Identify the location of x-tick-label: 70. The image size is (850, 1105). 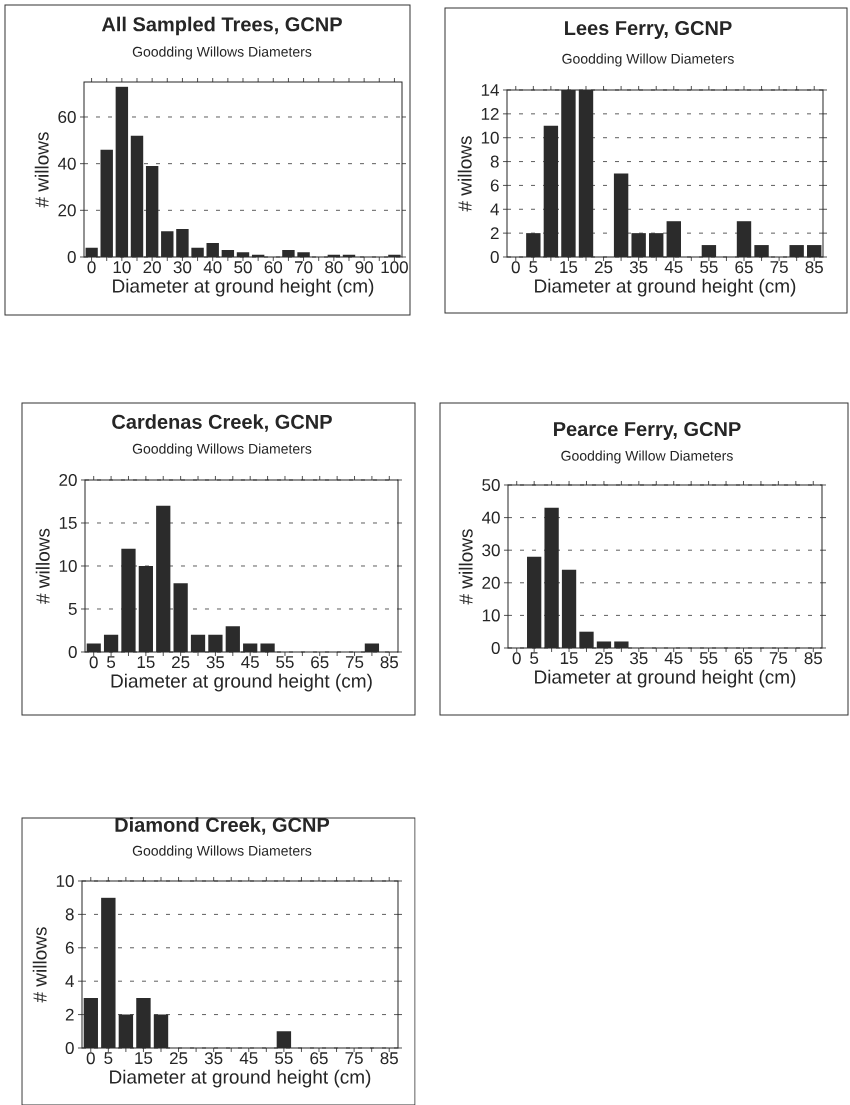
(303, 267).